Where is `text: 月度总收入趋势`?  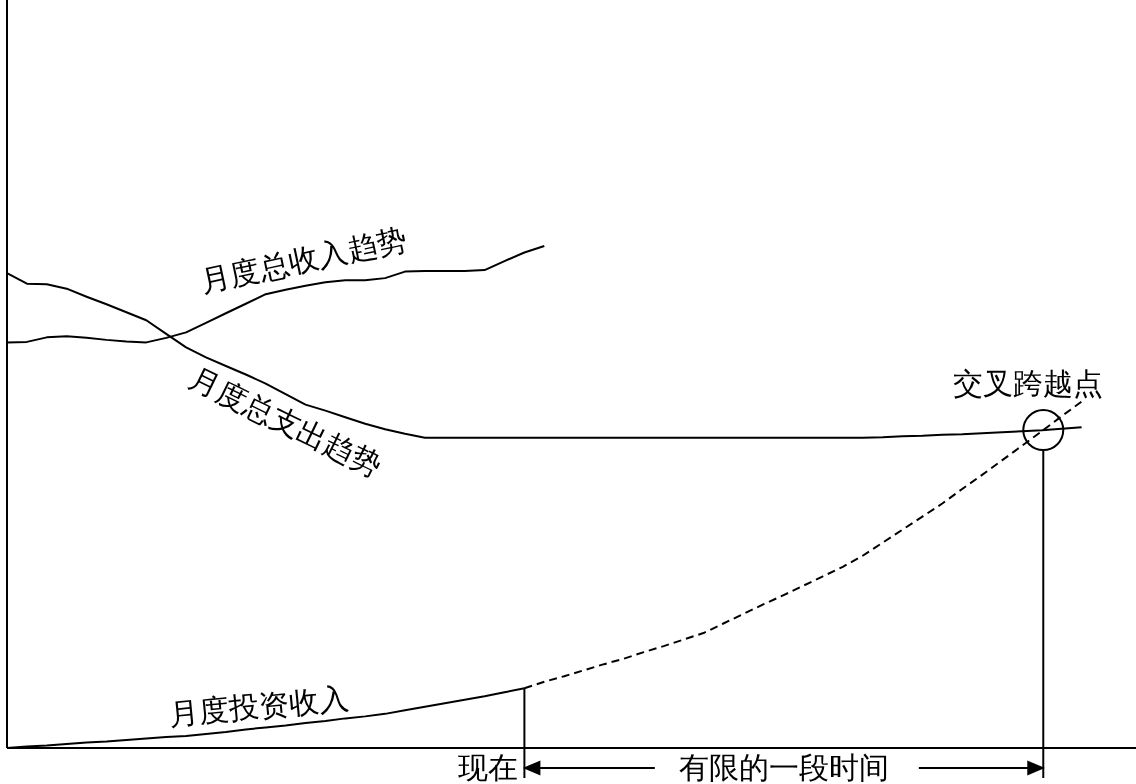 text: 月度总收入趋势 is located at coordinates (303, 260).